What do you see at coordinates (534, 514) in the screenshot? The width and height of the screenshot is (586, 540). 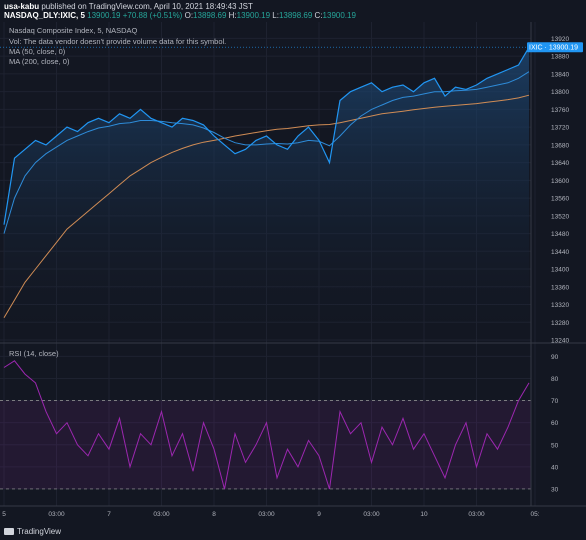 I see `time-tick-label: 05:` at bounding box center [534, 514].